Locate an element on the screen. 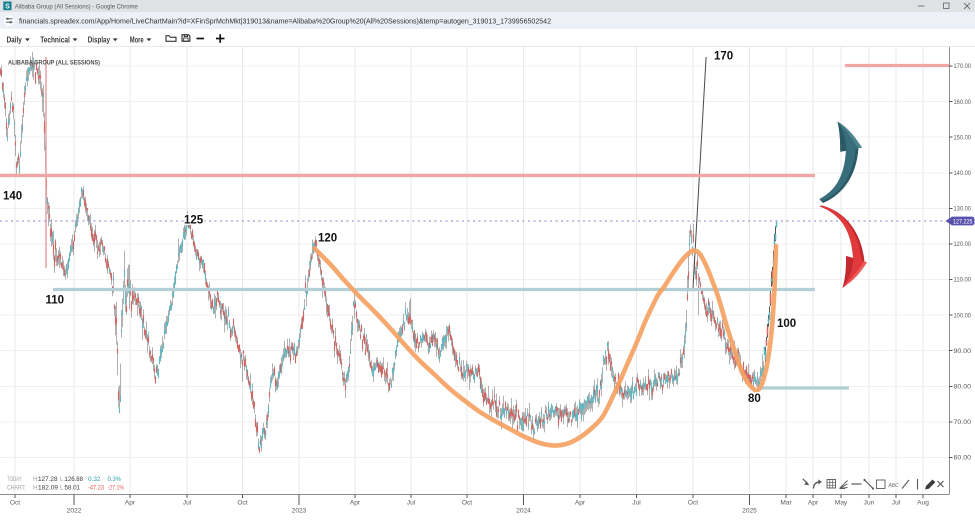 This screenshot has height=526, width=975. svg-text: 2025 is located at coordinates (749, 511).